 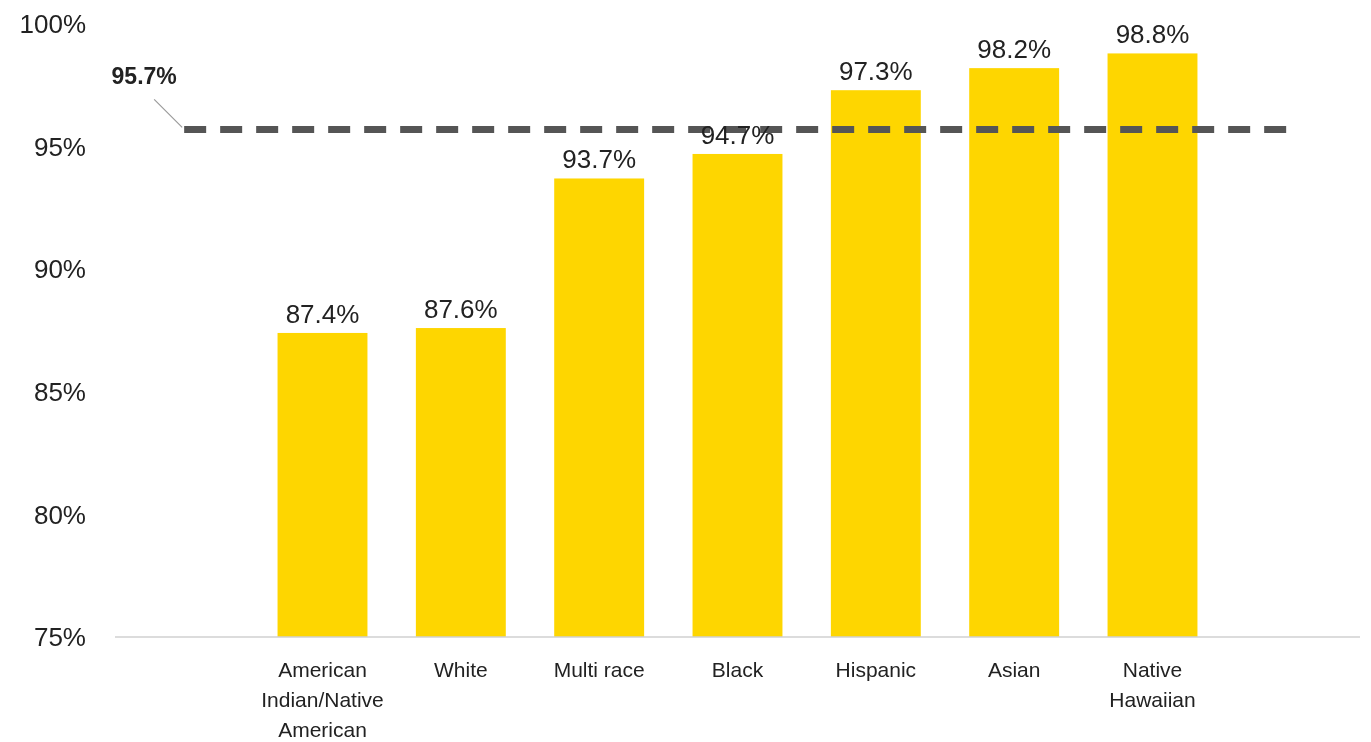 What do you see at coordinates (59, 146) in the screenshot?
I see `y-tick-label: 95%` at bounding box center [59, 146].